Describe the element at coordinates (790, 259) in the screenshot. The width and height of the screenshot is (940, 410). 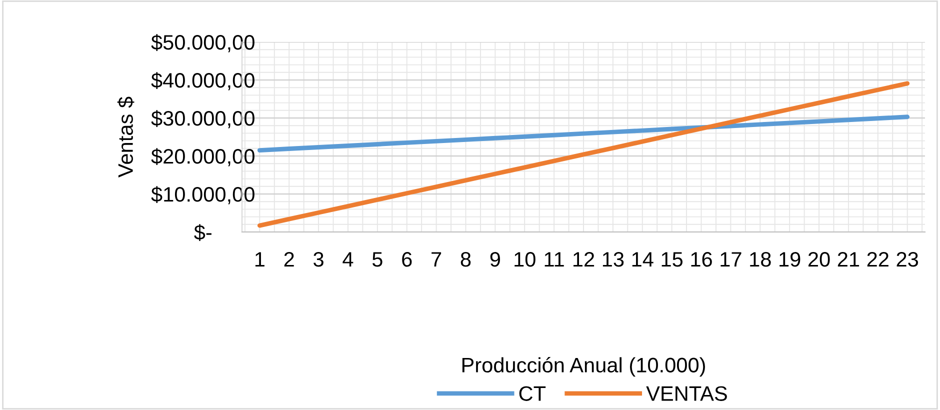
I see `x-tick-label: 19` at that location.